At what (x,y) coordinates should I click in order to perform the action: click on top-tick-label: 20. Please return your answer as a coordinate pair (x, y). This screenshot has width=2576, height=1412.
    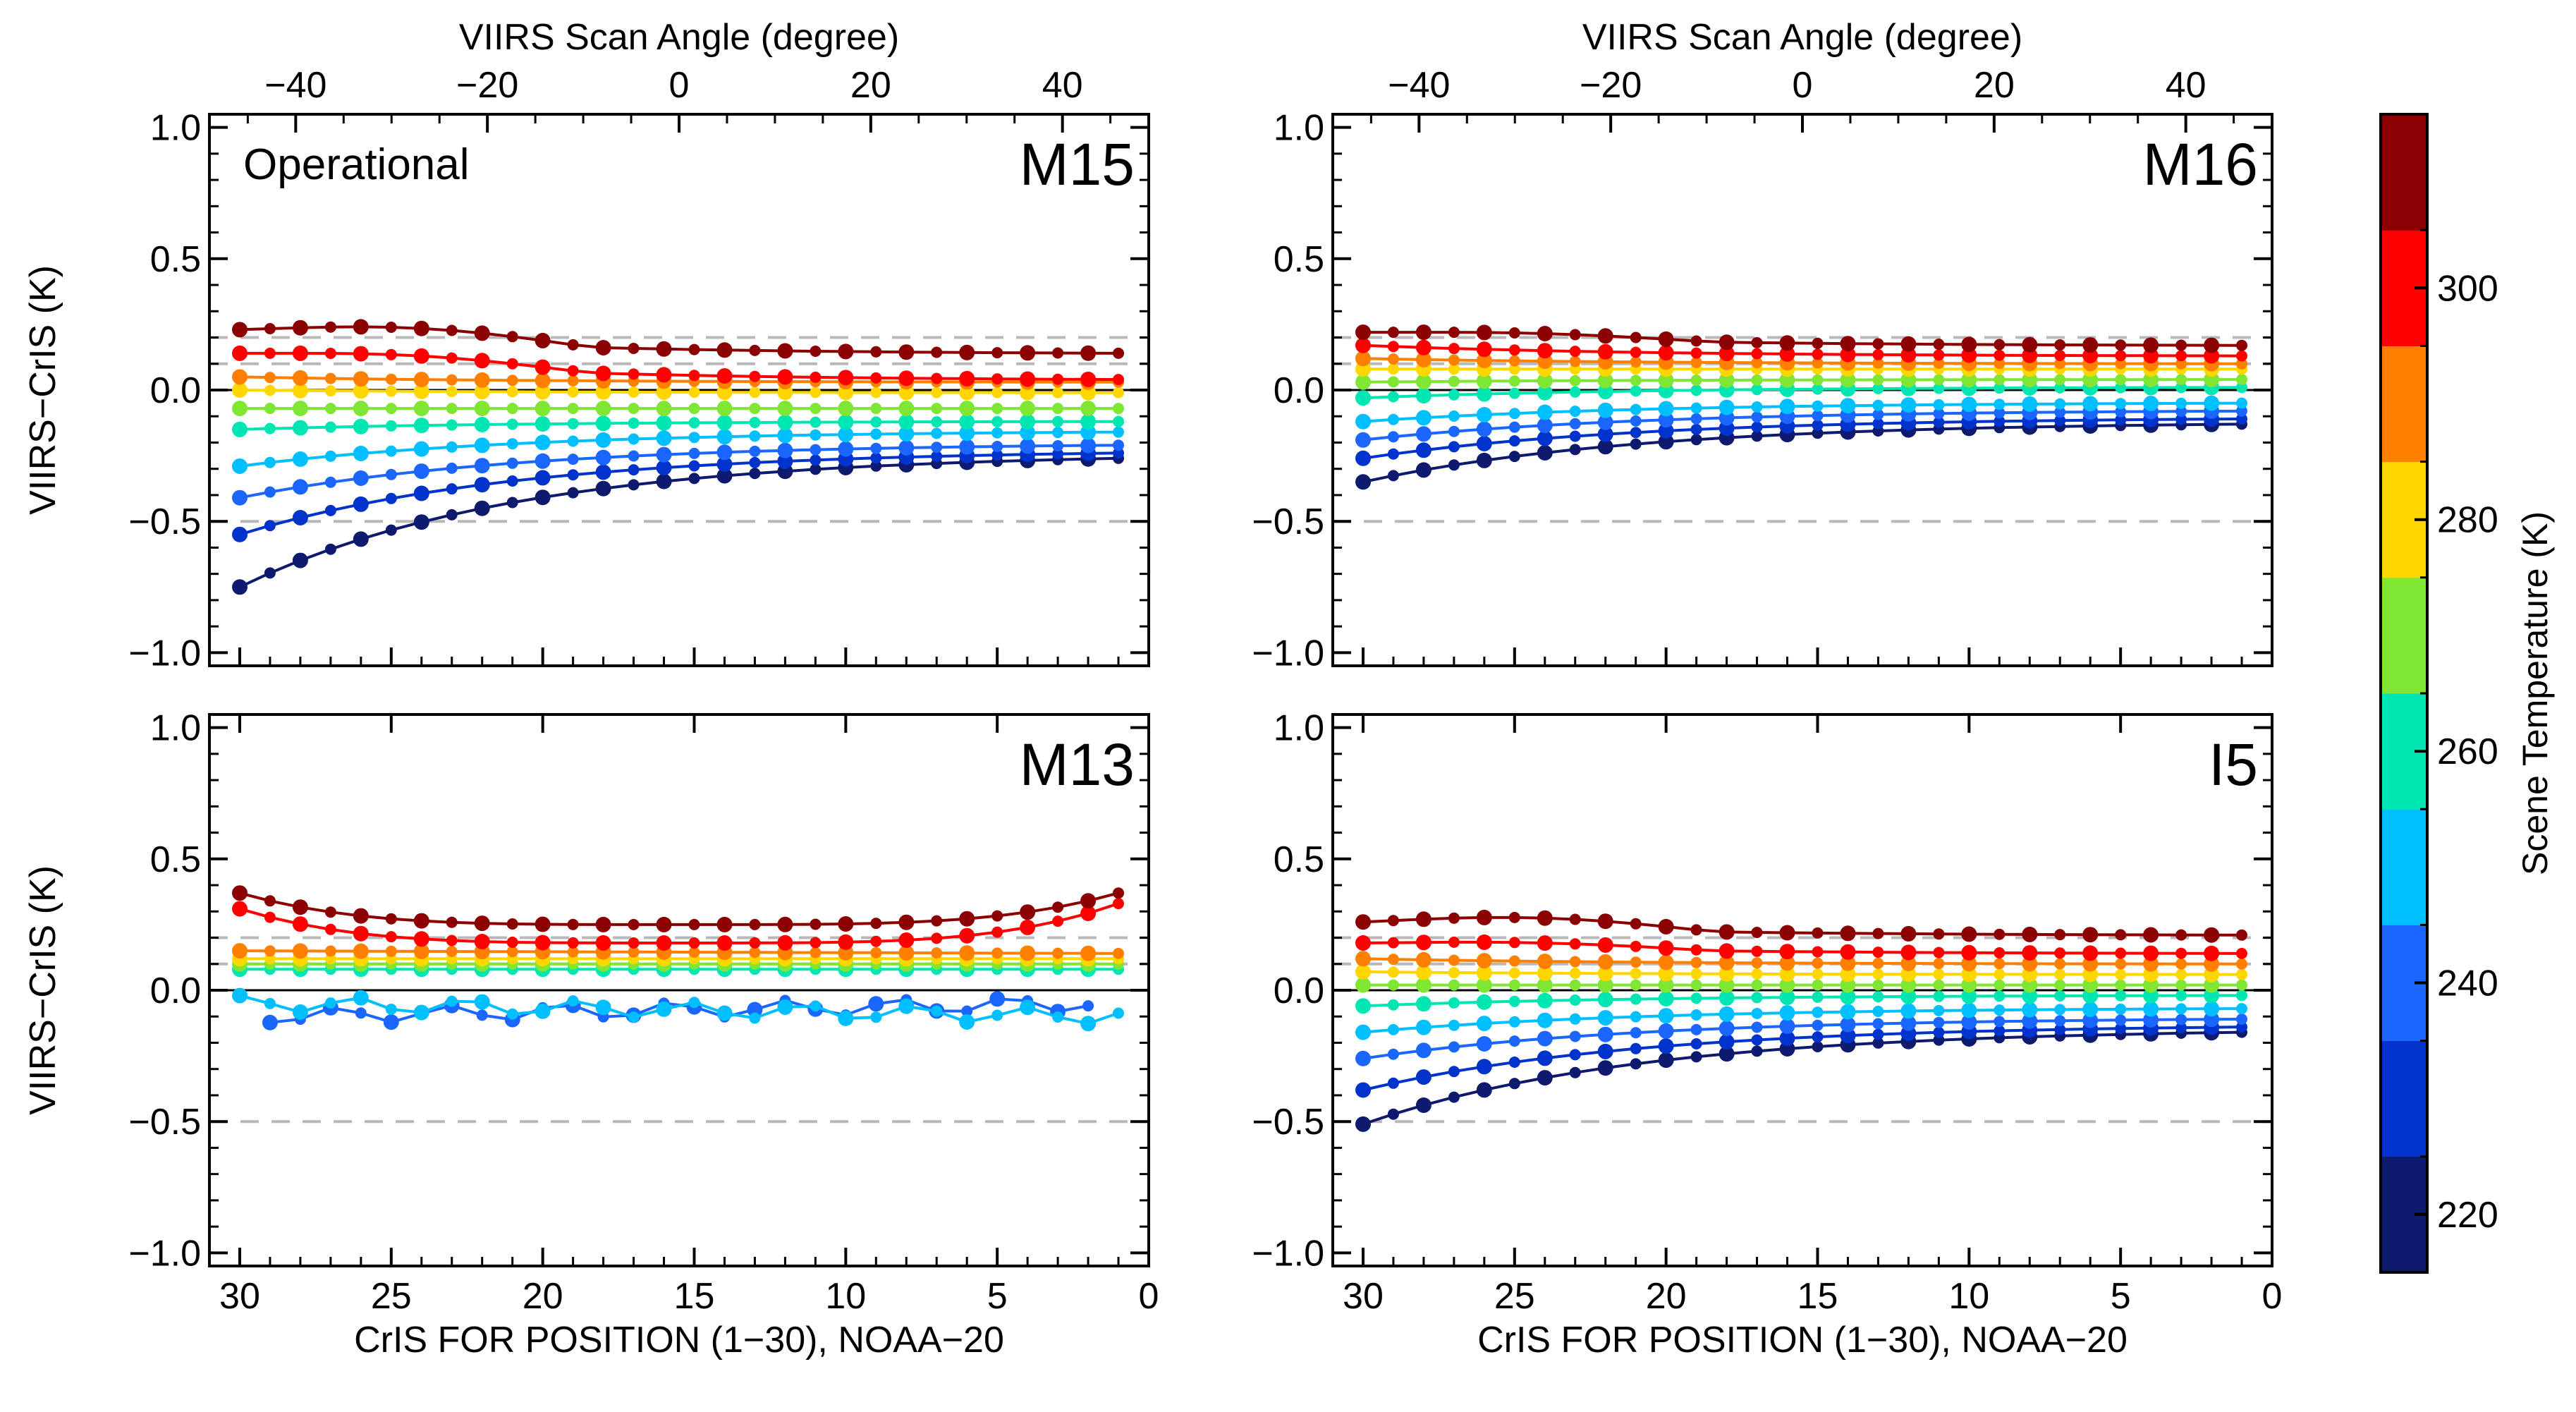
    Looking at the image, I should click on (870, 85).